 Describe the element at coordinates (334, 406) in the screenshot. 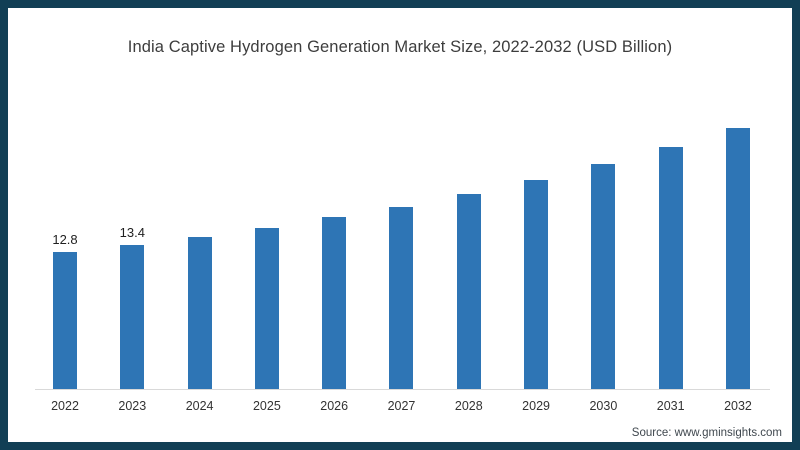

I see `x-tick-label: 2026` at that location.